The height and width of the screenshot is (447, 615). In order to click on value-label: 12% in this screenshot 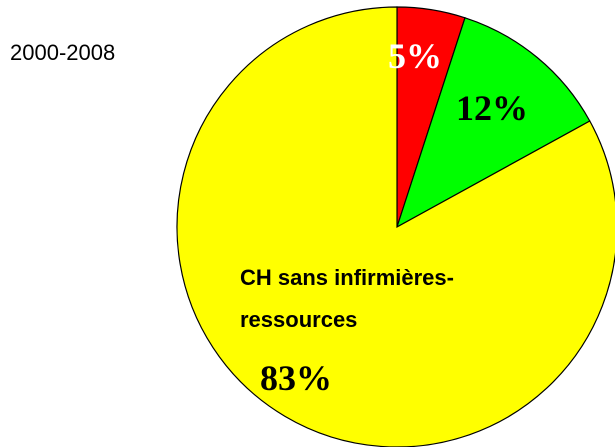, I will do `click(492, 108)`.